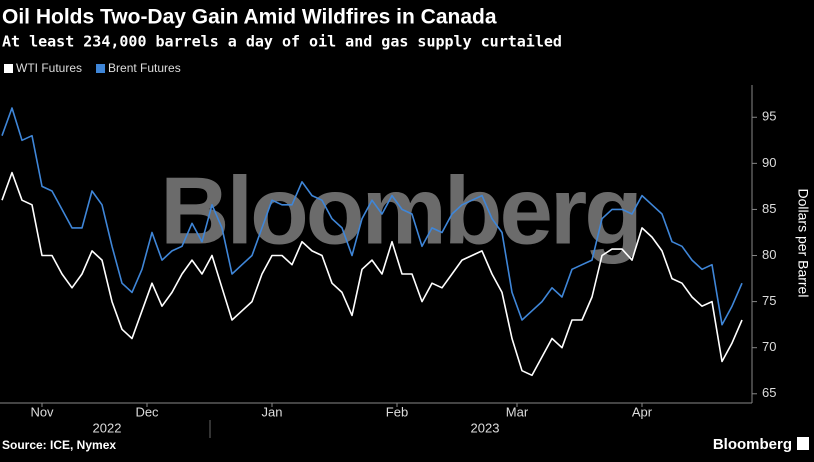 The image size is (814, 462). I want to click on y-tick-label: 90, so click(769, 162).